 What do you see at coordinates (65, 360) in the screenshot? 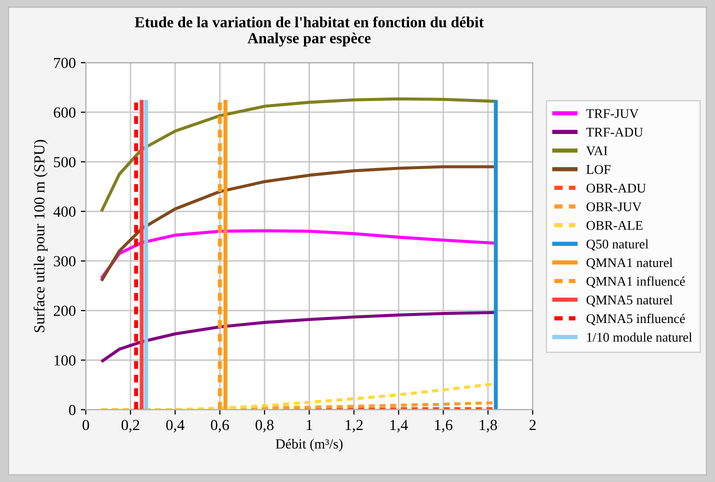
I see `y-tick-label: 100` at bounding box center [65, 360].